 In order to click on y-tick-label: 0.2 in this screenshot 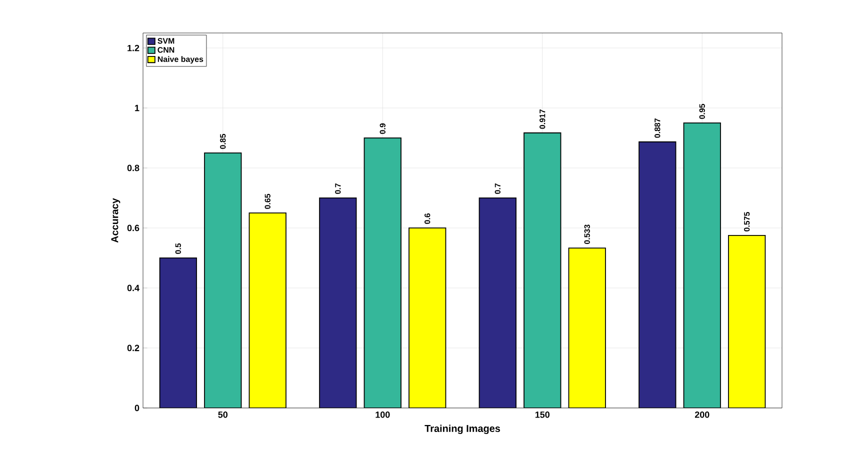, I will do `click(133, 348)`.